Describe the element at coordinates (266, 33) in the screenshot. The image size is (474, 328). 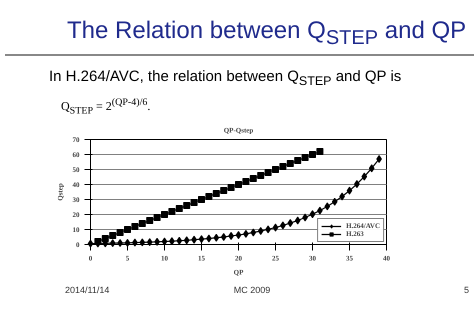
I see `chart-title: The Relation between Q$_{STEP}$ and QP` at that location.